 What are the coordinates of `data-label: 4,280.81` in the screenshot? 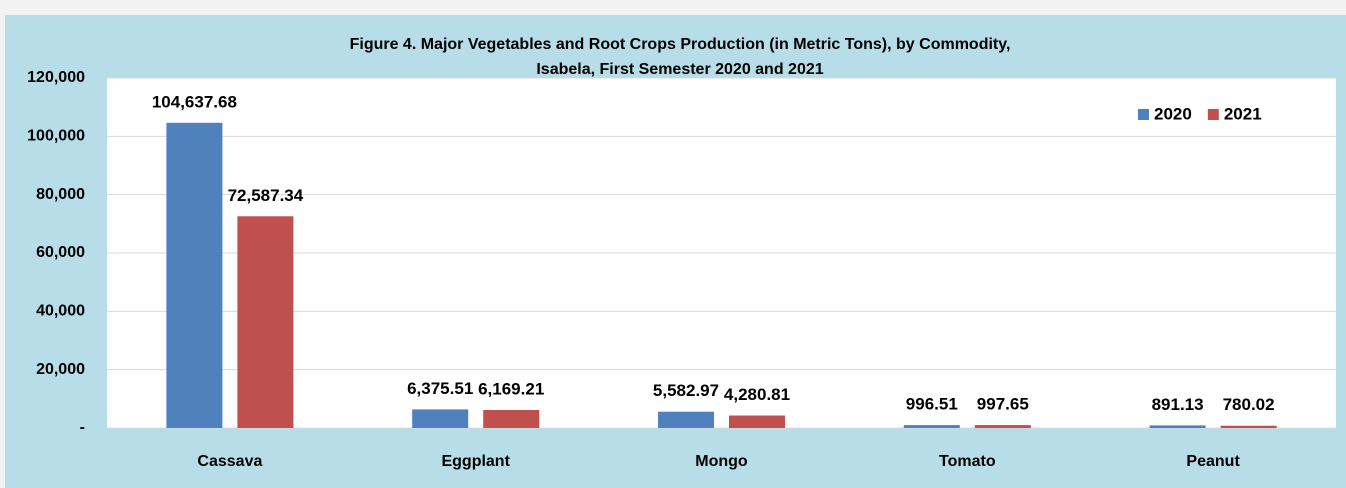 It's located at (757, 394).